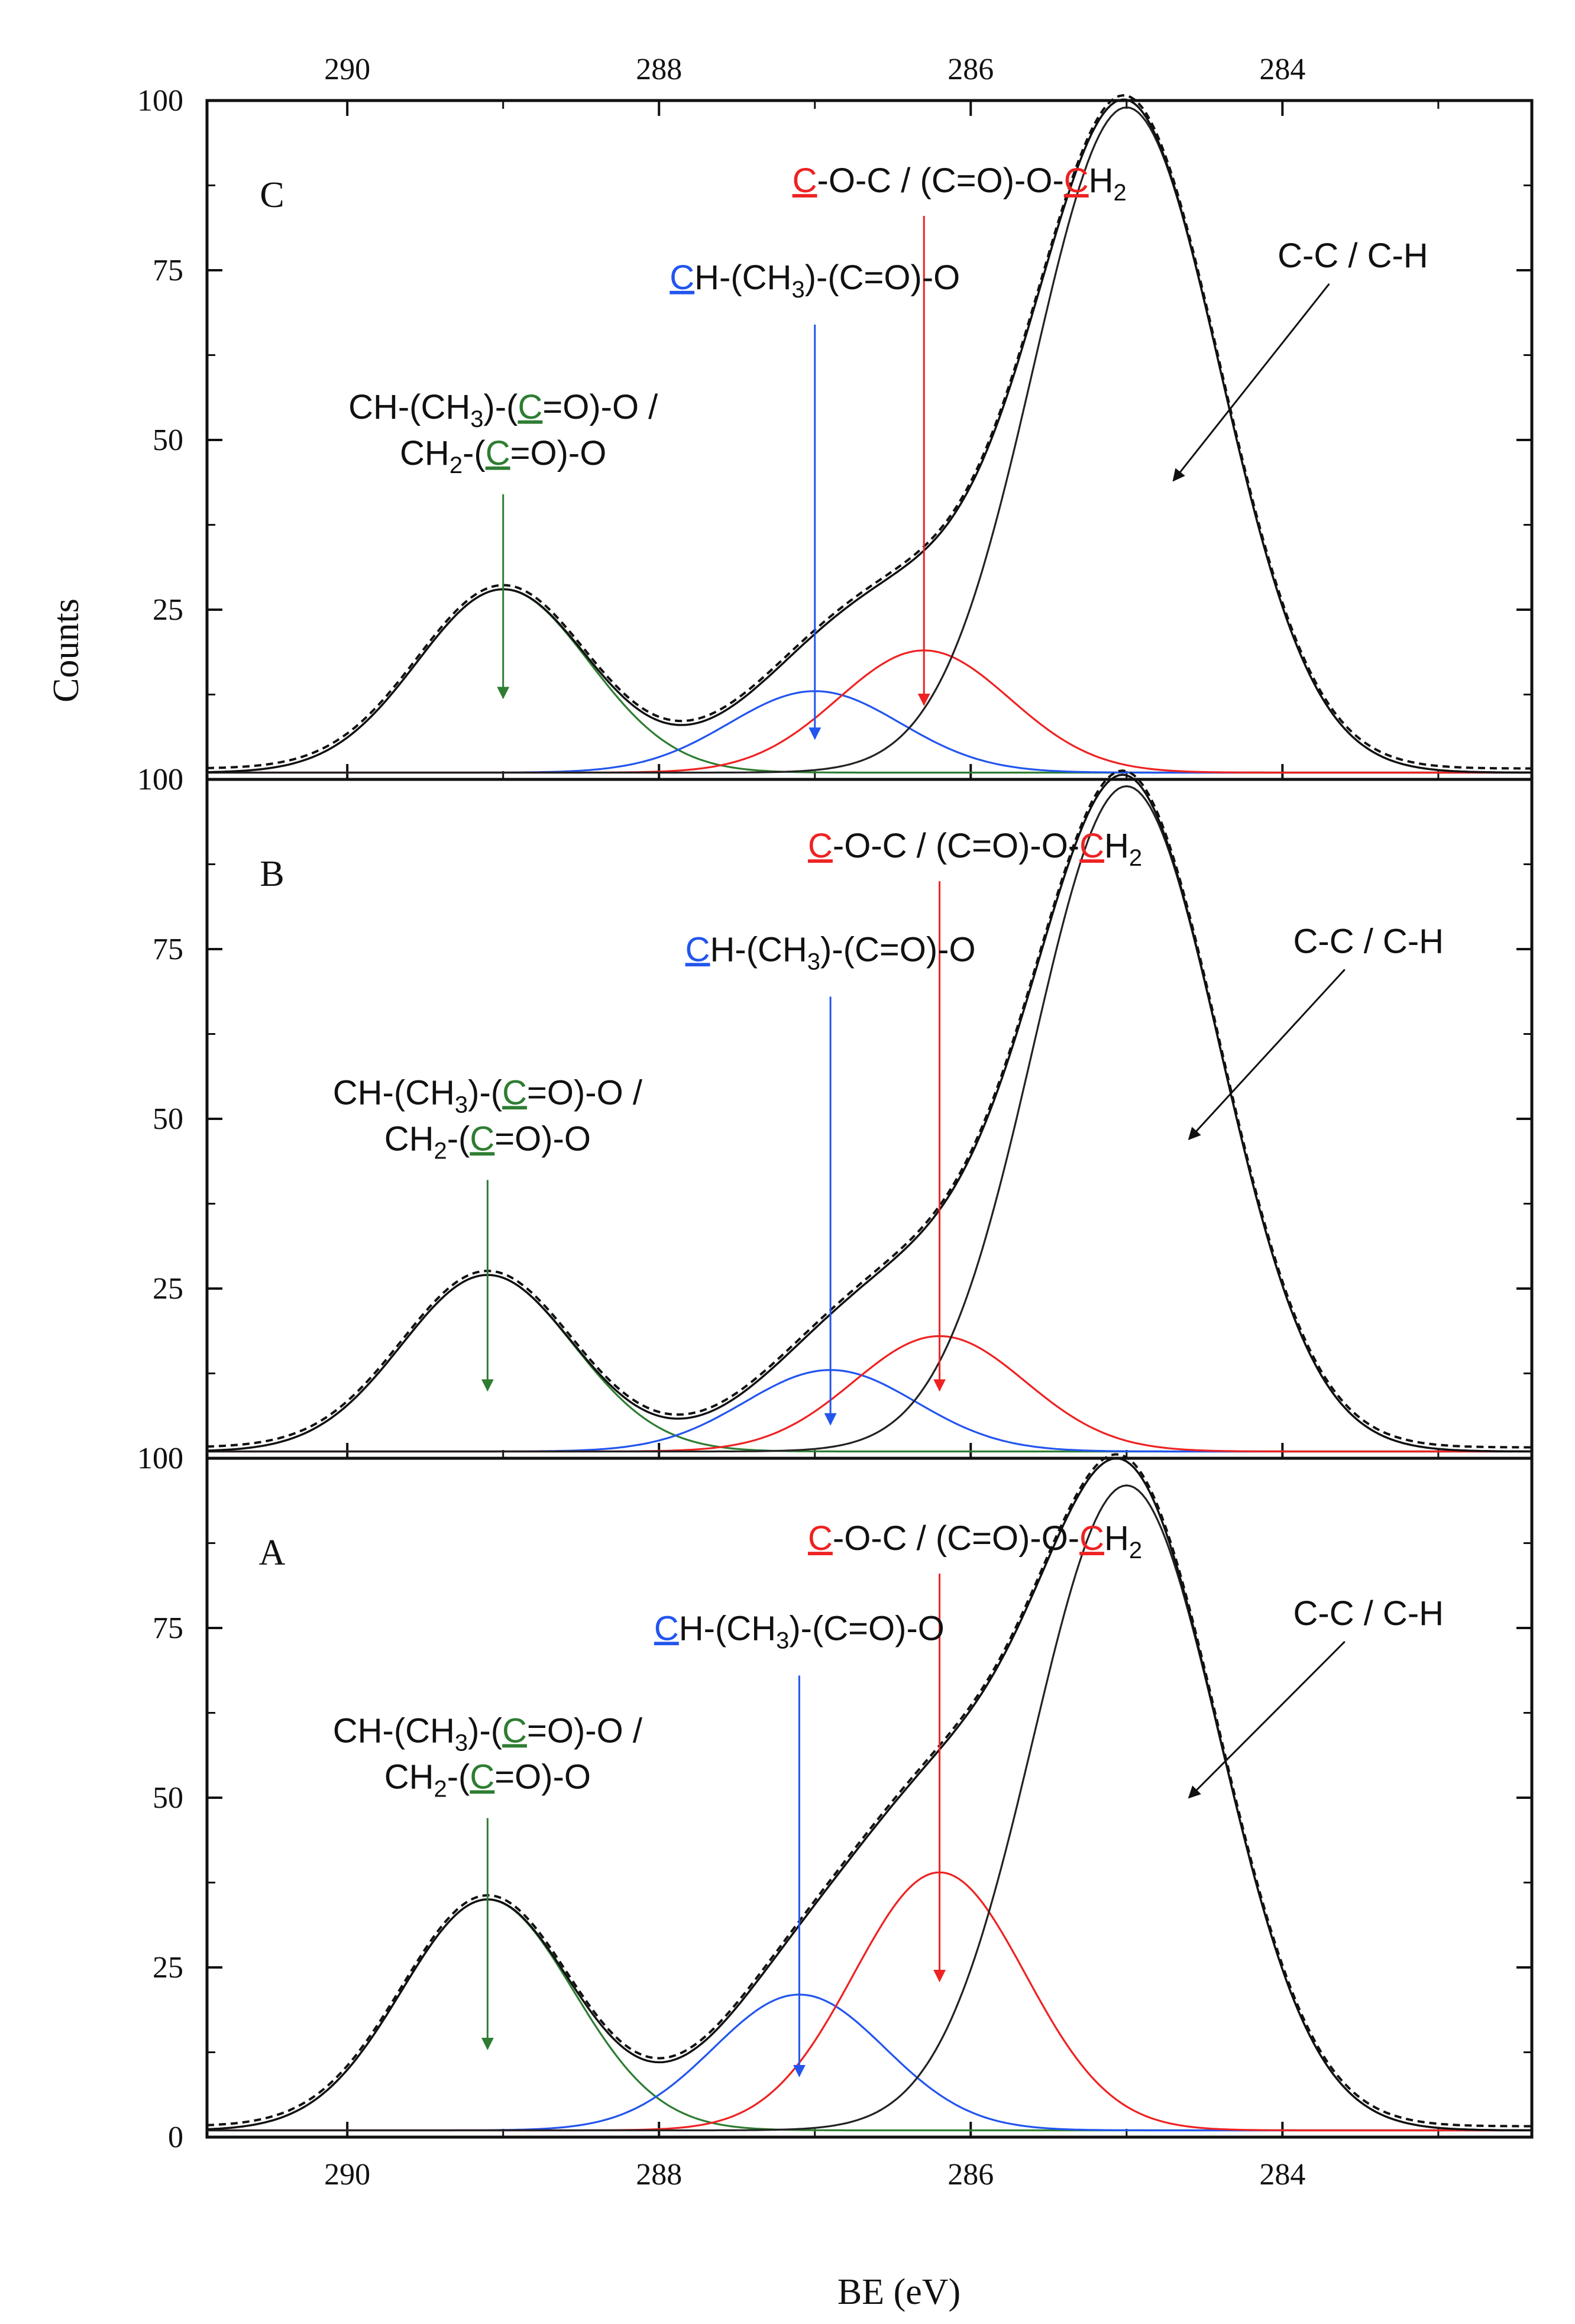 The height and width of the screenshot is (2324, 1575). Describe the element at coordinates (898, 2292) in the screenshot. I see `x-axis-label: BE (eV)` at that location.